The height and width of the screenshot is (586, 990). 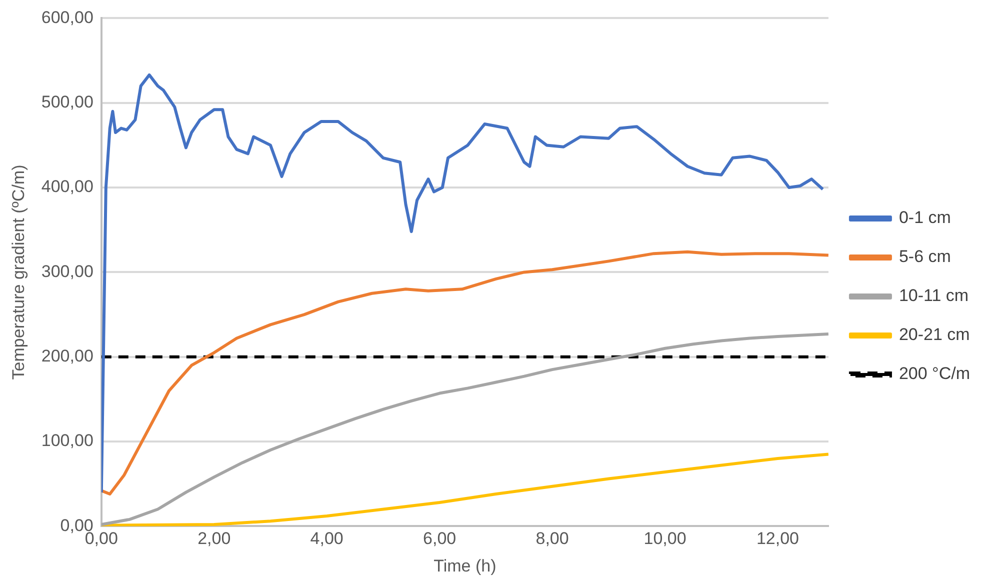 What do you see at coordinates (934, 374) in the screenshot?
I see `legend-label: 200 °C/m` at bounding box center [934, 374].